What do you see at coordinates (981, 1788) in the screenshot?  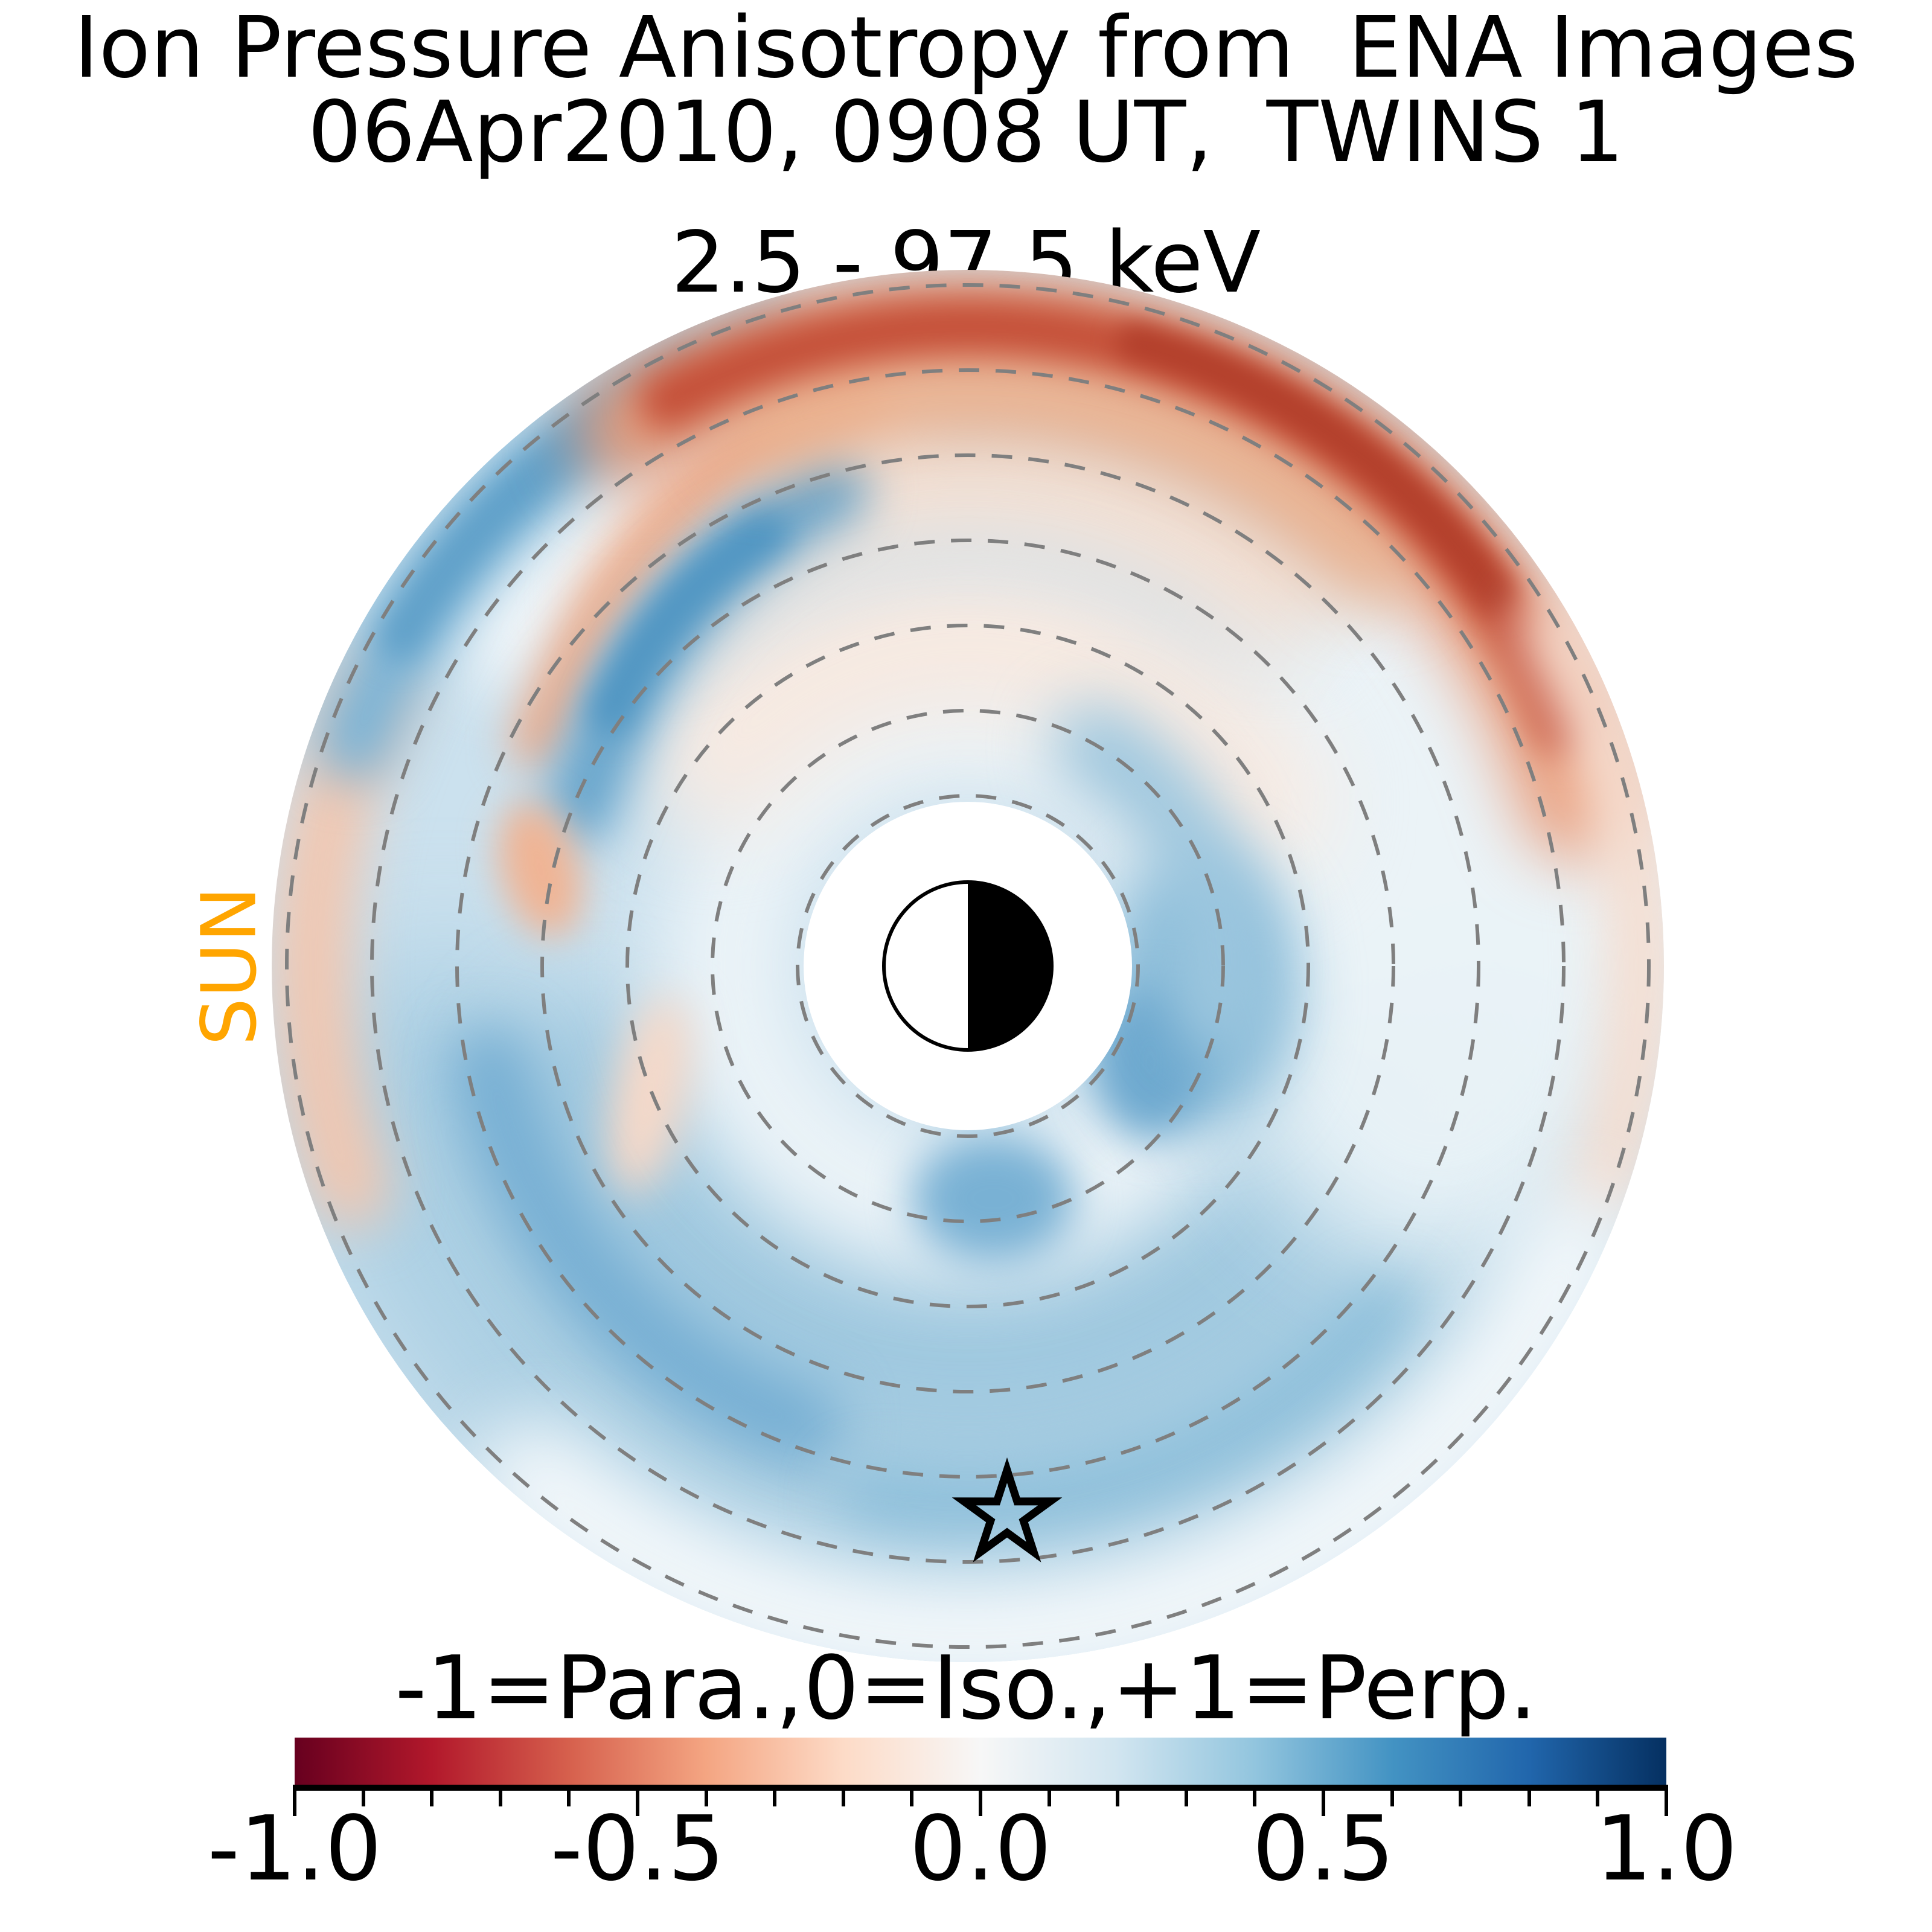 I see `colorbar-spine` at bounding box center [981, 1788].